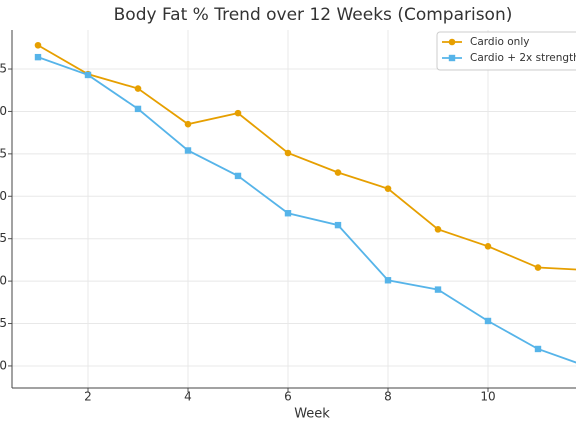 This screenshot has width=576, height=430. What do you see at coordinates (499, 42) in the screenshot?
I see `legend-label: Cardio only` at bounding box center [499, 42].